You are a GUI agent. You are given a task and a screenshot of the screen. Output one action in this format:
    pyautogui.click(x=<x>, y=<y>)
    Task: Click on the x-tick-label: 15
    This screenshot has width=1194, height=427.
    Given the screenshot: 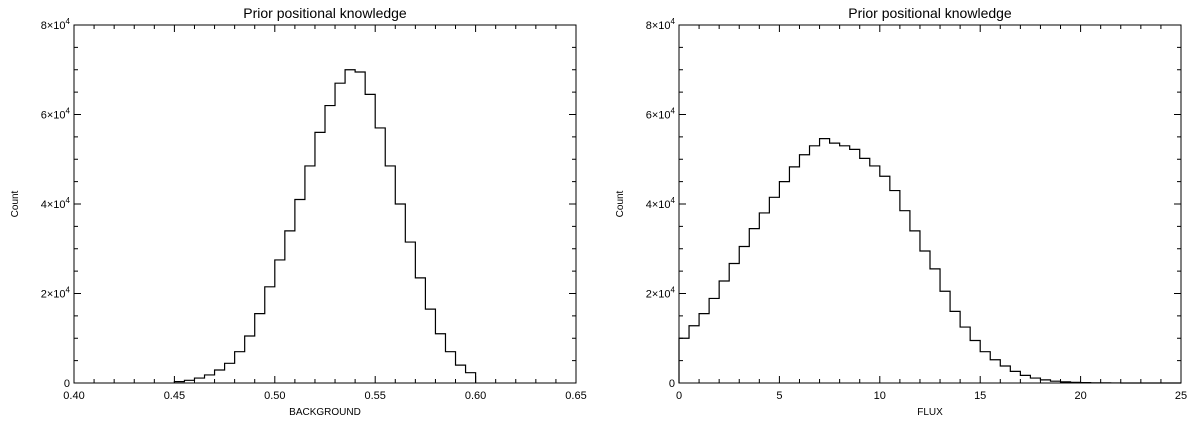 What is the action you would take?
    pyautogui.click(x=980, y=396)
    